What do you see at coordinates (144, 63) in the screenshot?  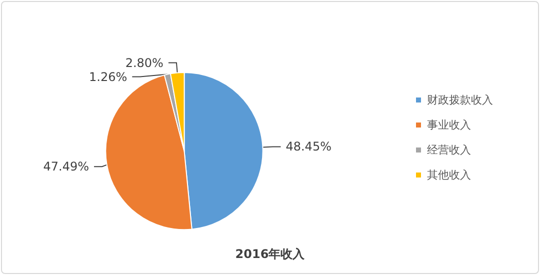 I see `data-label: 2.80%` at bounding box center [144, 63].